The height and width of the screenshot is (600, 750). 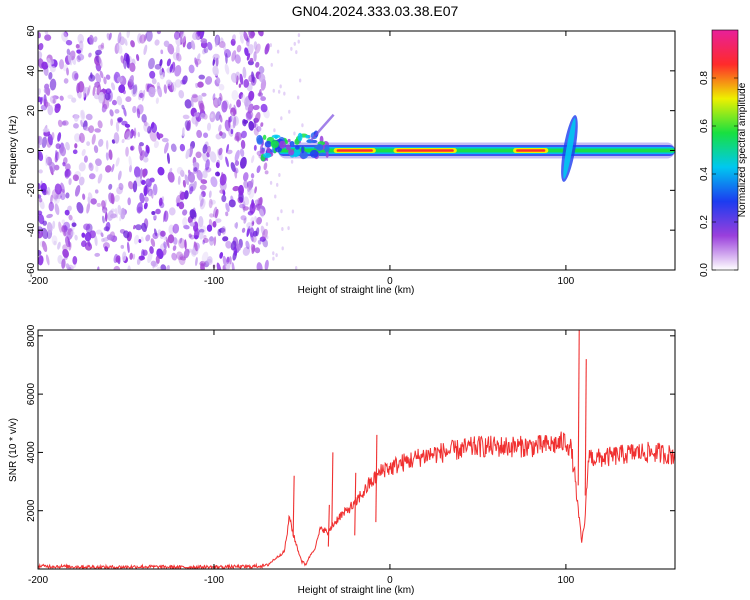 What do you see at coordinates (356, 590) in the screenshot?
I see `snr-x-label: Height of straight line (km)` at bounding box center [356, 590].